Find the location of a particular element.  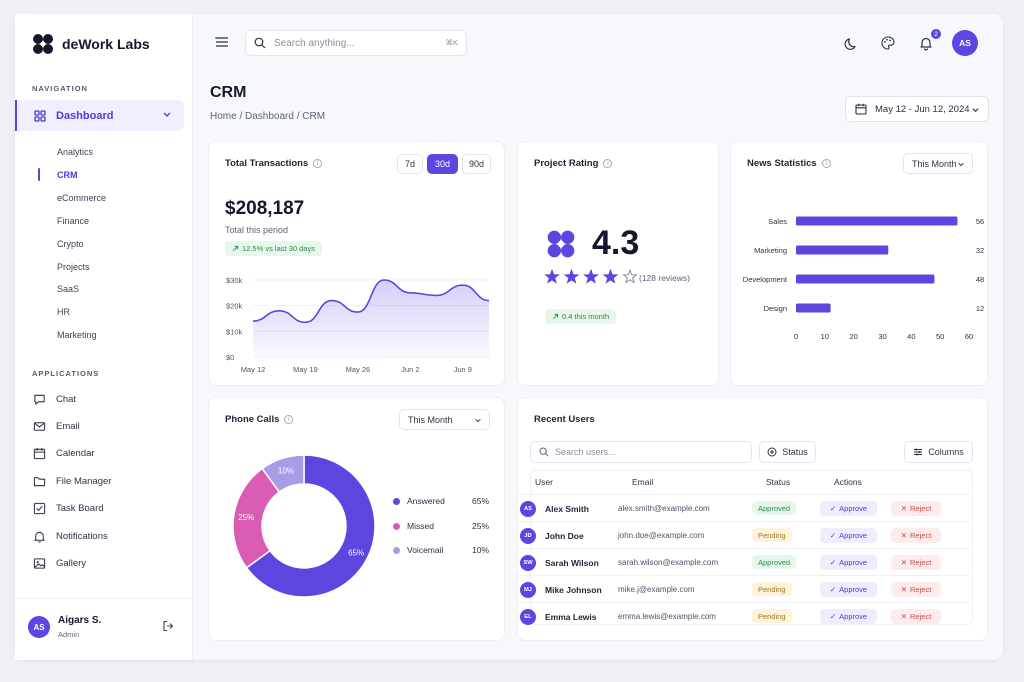

users-title: Recent Users is located at coordinates (564, 419).